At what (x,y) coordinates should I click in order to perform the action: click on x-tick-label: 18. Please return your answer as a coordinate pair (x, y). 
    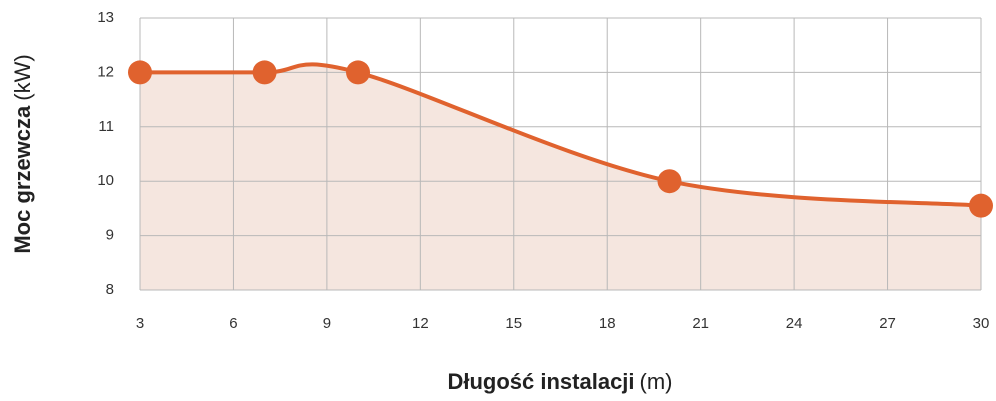
    Looking at the image, I should click on (607, 323).